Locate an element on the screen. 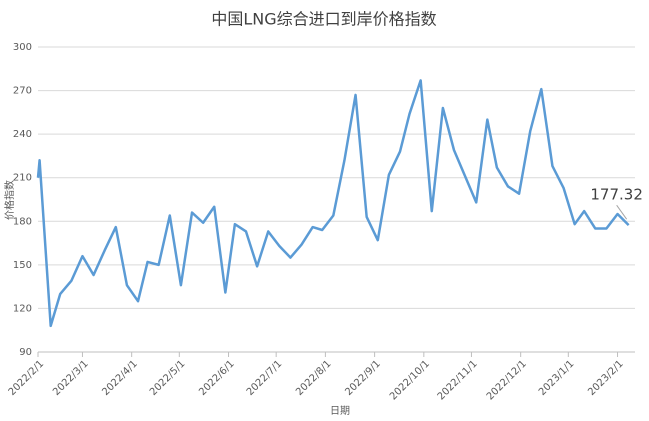 The height and width of the screenshot is (421, 649). chart-title: 中国LNG综合进口到岸价格指数 is located at coordinates (323, 19).